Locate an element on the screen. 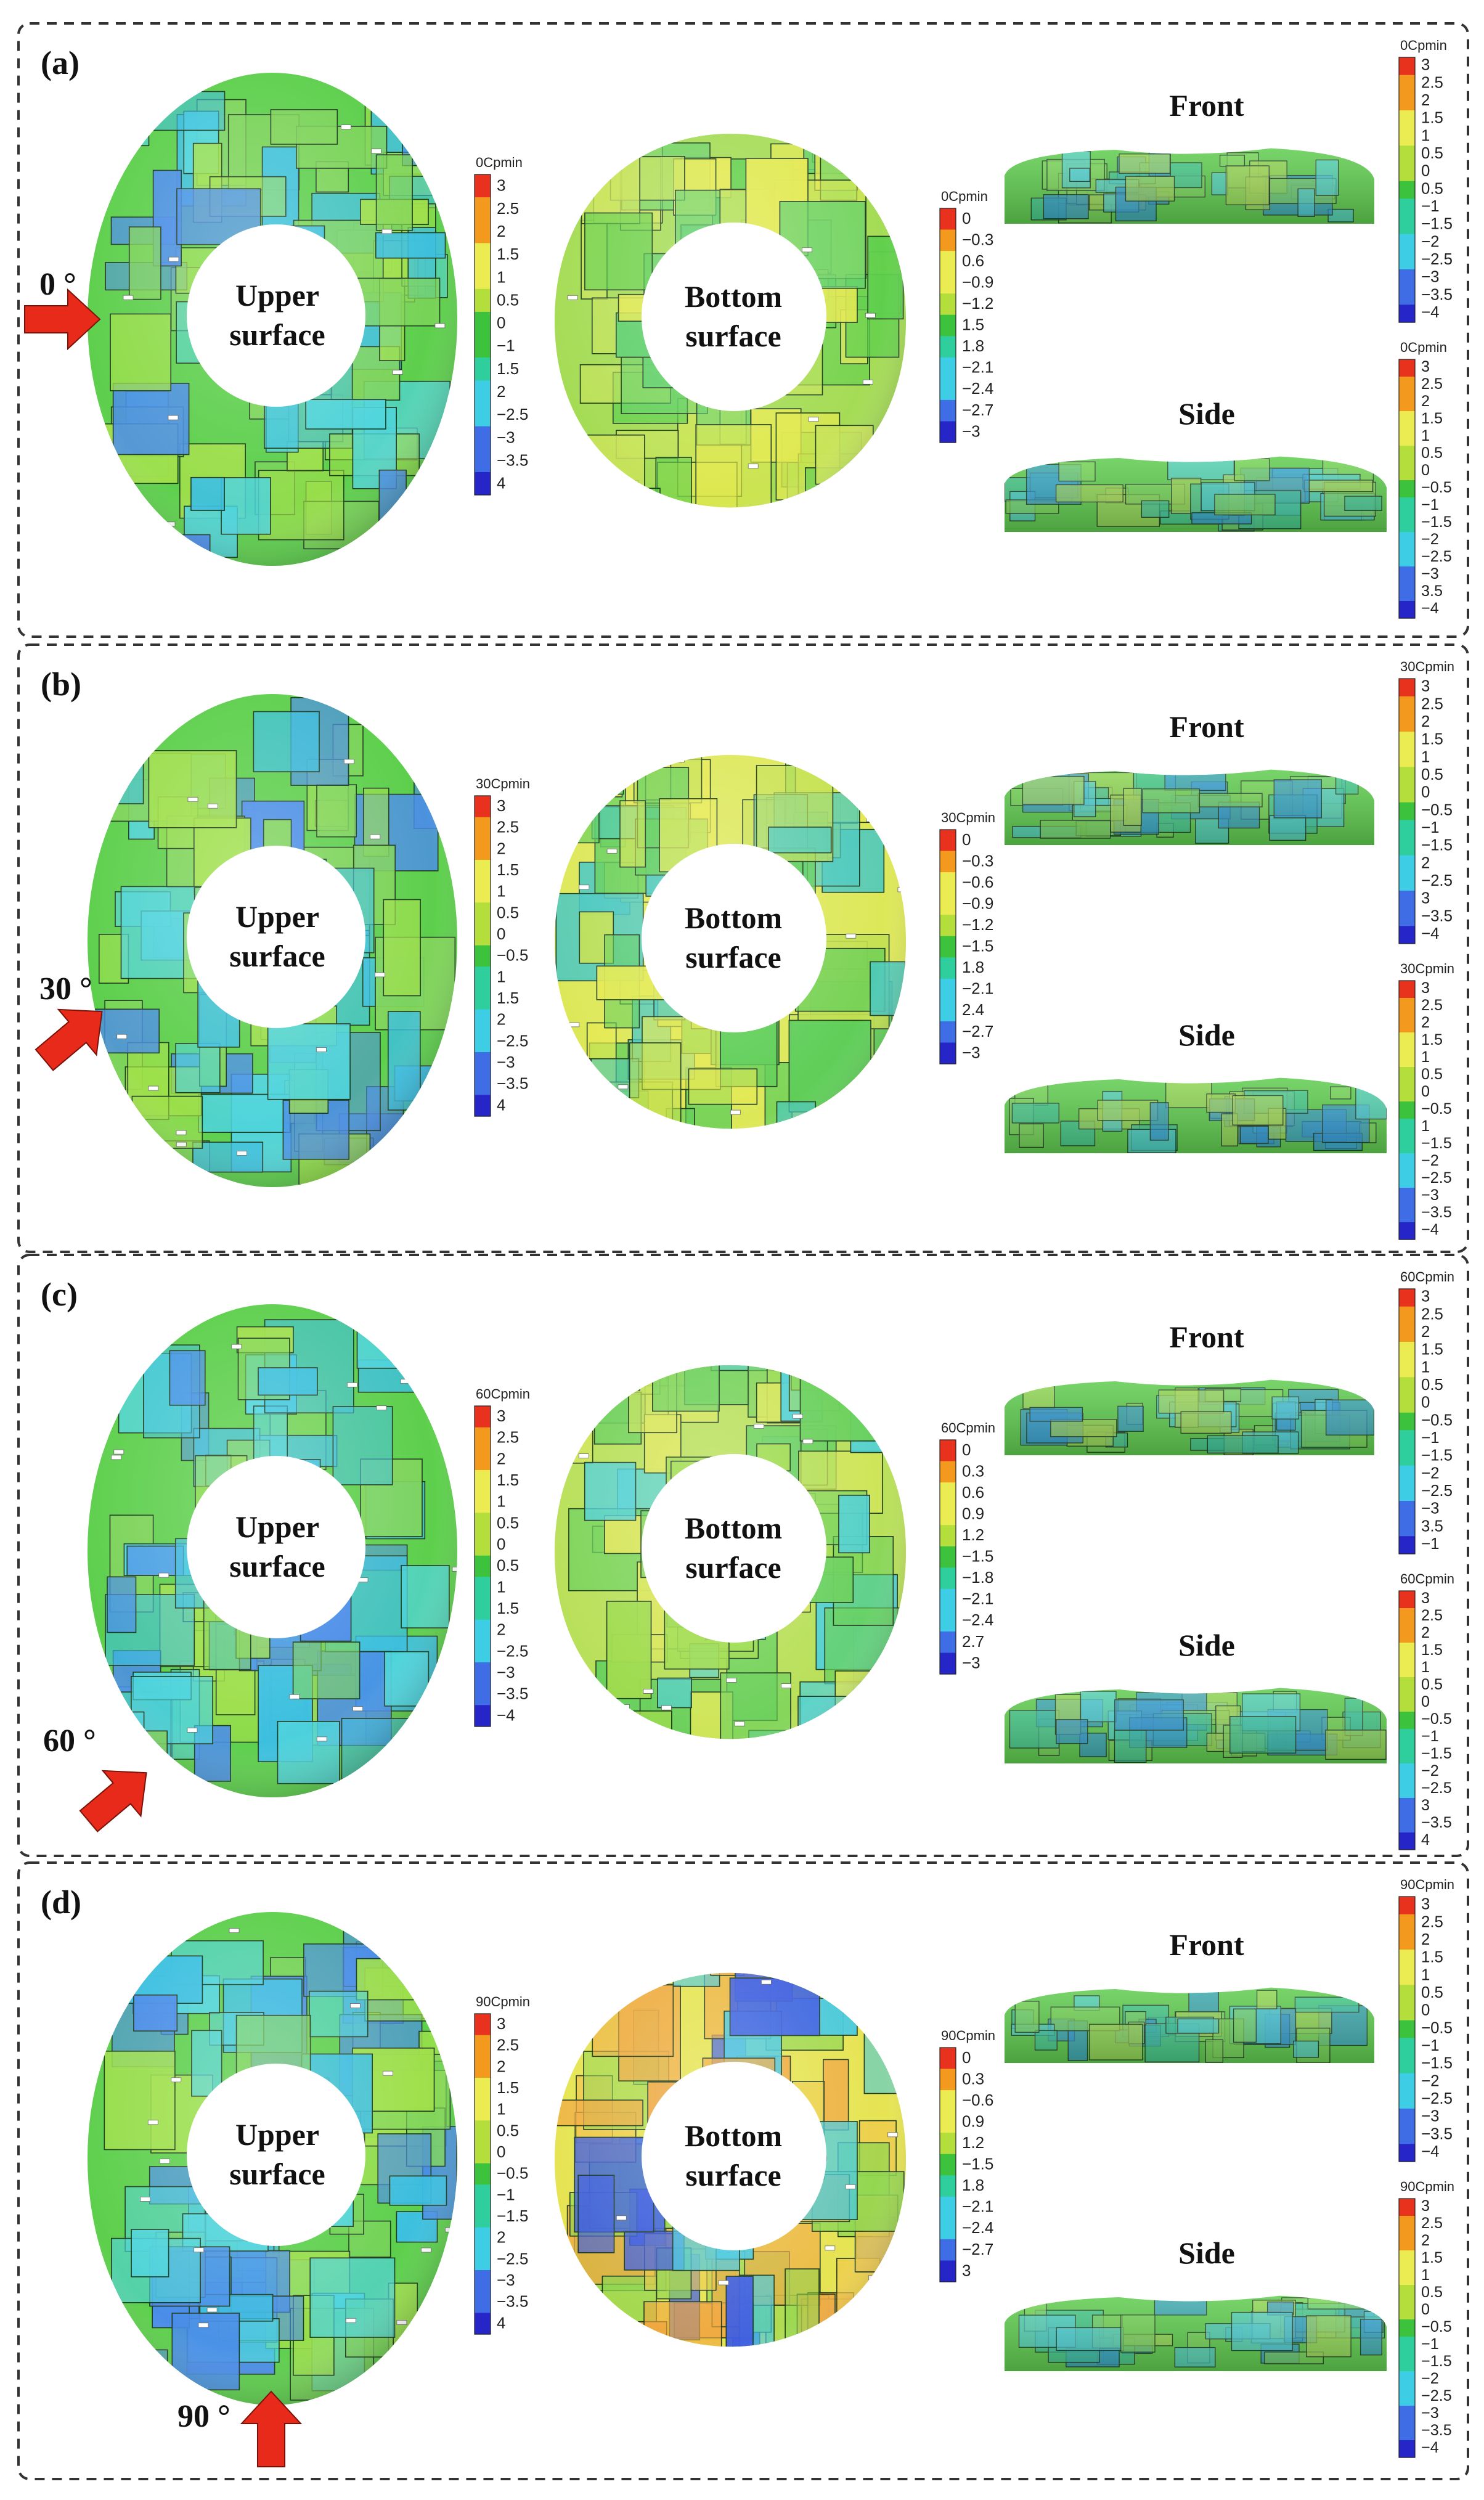 The width and height of the screenshot is (1484, 2500). legend-bottom-tick: −3 is located at coordinates (971, 1663).